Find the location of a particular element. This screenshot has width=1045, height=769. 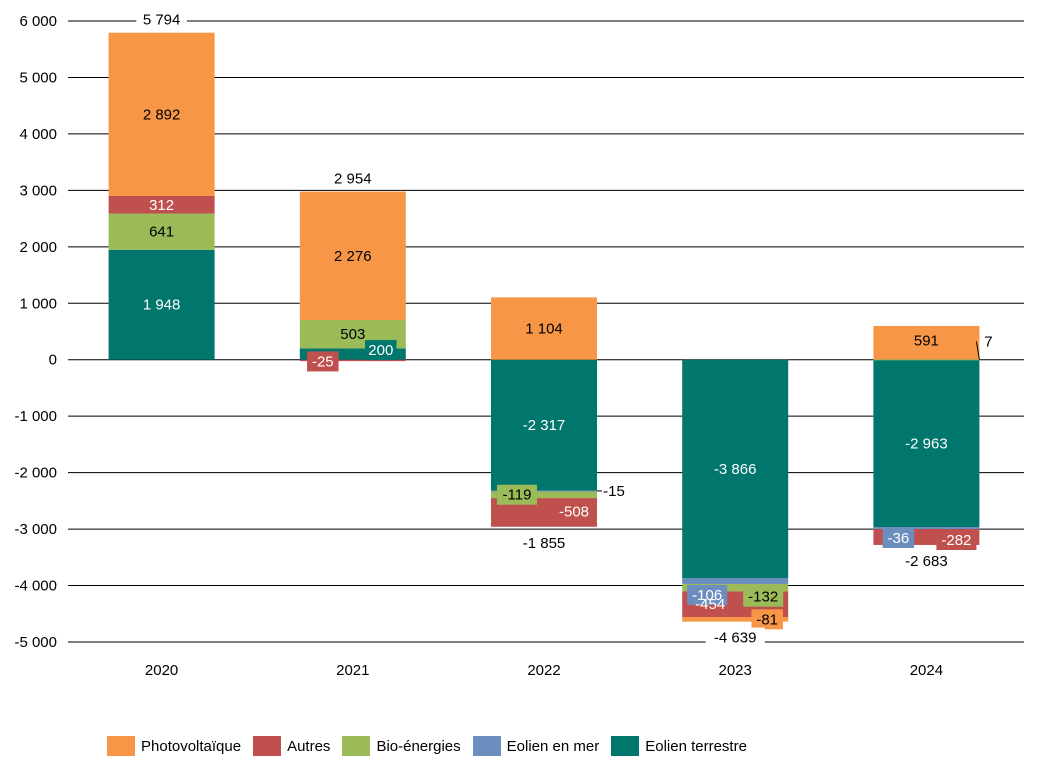

y-tick-label: 6 000 is located at coordinates (38, 21).